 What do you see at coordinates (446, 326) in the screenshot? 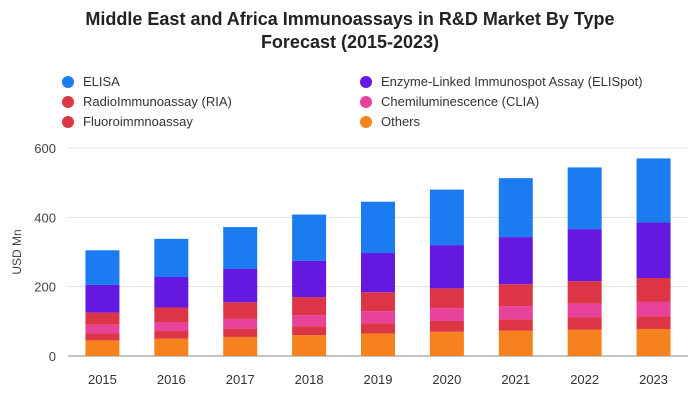
I see `bar-fluoroimmnoassay-2020` at bounding box center [446, 326].